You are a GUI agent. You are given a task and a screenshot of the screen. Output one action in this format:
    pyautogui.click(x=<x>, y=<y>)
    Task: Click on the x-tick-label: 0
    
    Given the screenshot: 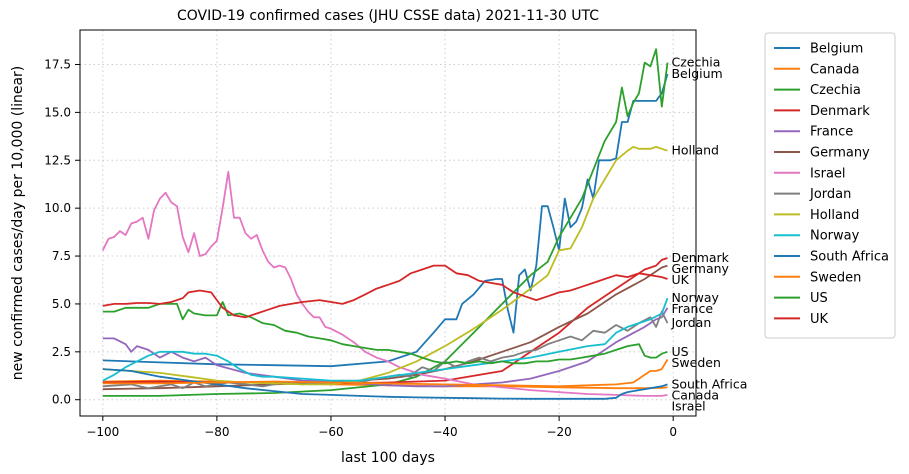 What is the action you would take?
    pyautogui.click(x=673, y=432)
    